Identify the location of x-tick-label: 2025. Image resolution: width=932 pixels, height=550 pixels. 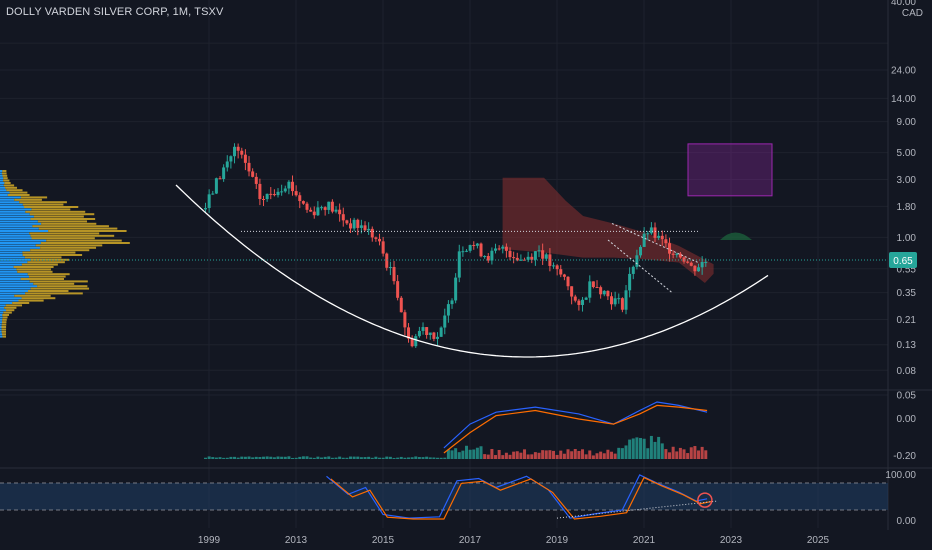
(818, 540).